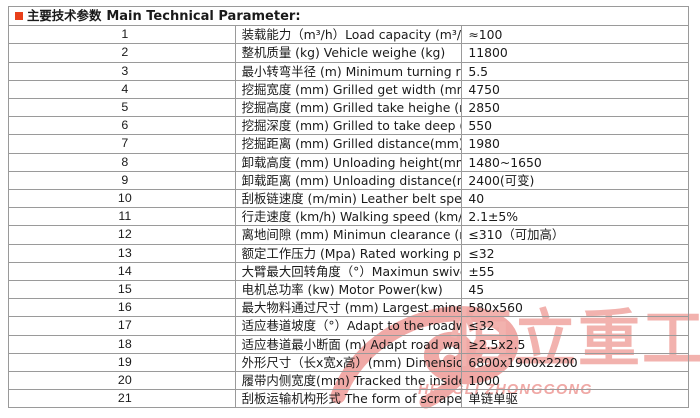 The width and height of the screenshot is (700, 418). I want to click on row-description: 离地间隙 (mm) Minimun clearance (mm), so click(348, 235).